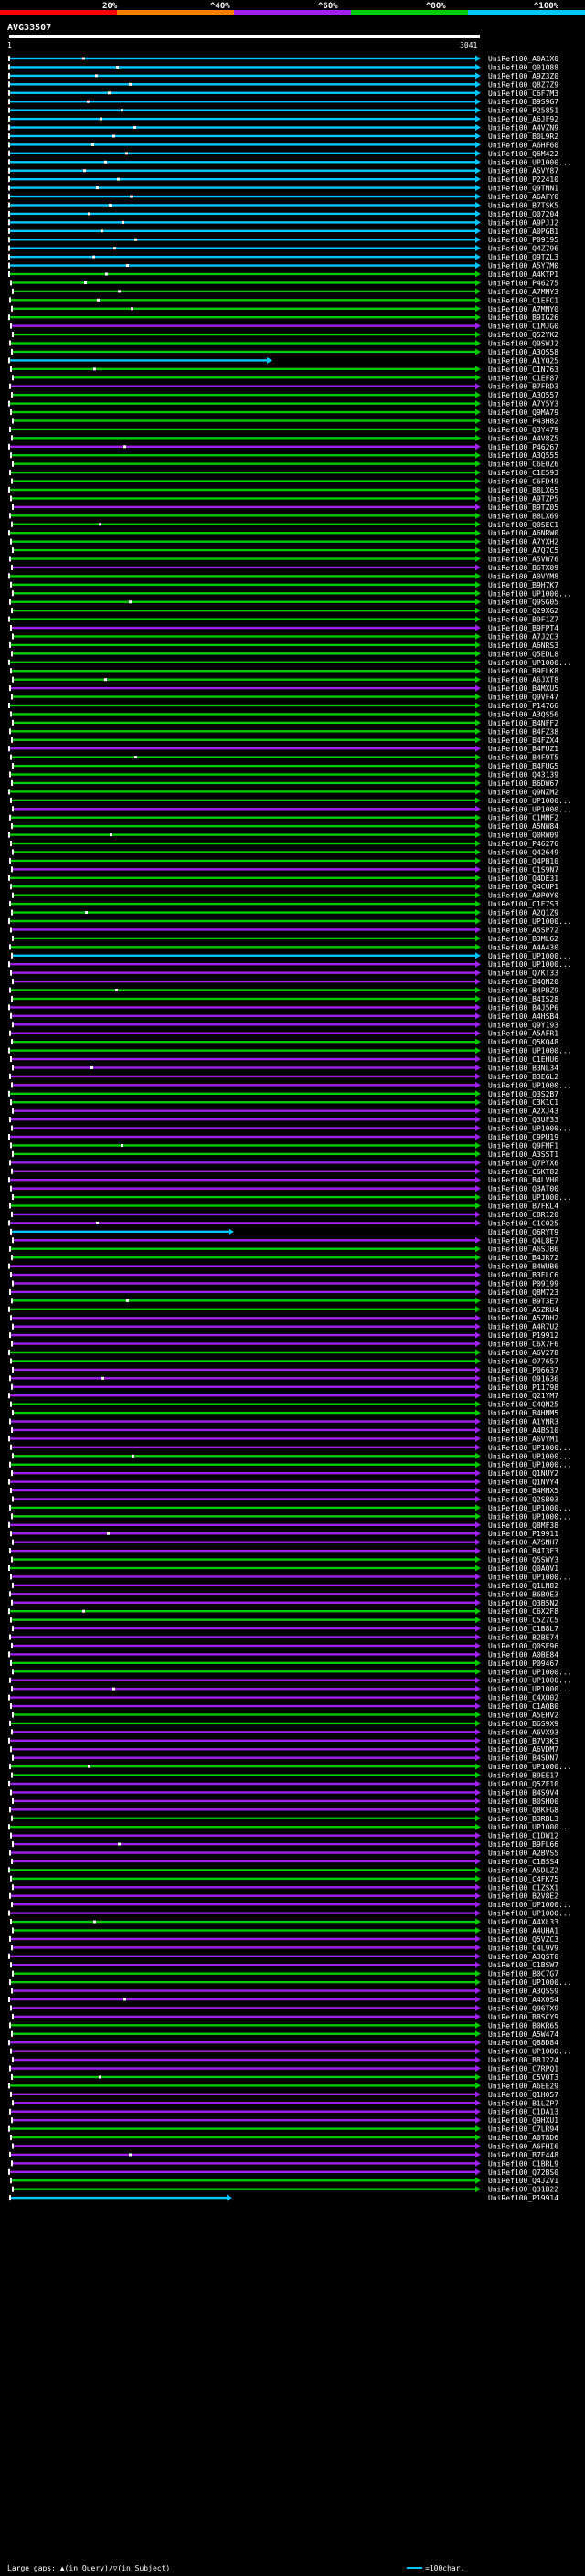  Describe the element at coordinates (523, 698) in the screenshot. I see `hit-label: UniRef100_Q9VF47` at that location.